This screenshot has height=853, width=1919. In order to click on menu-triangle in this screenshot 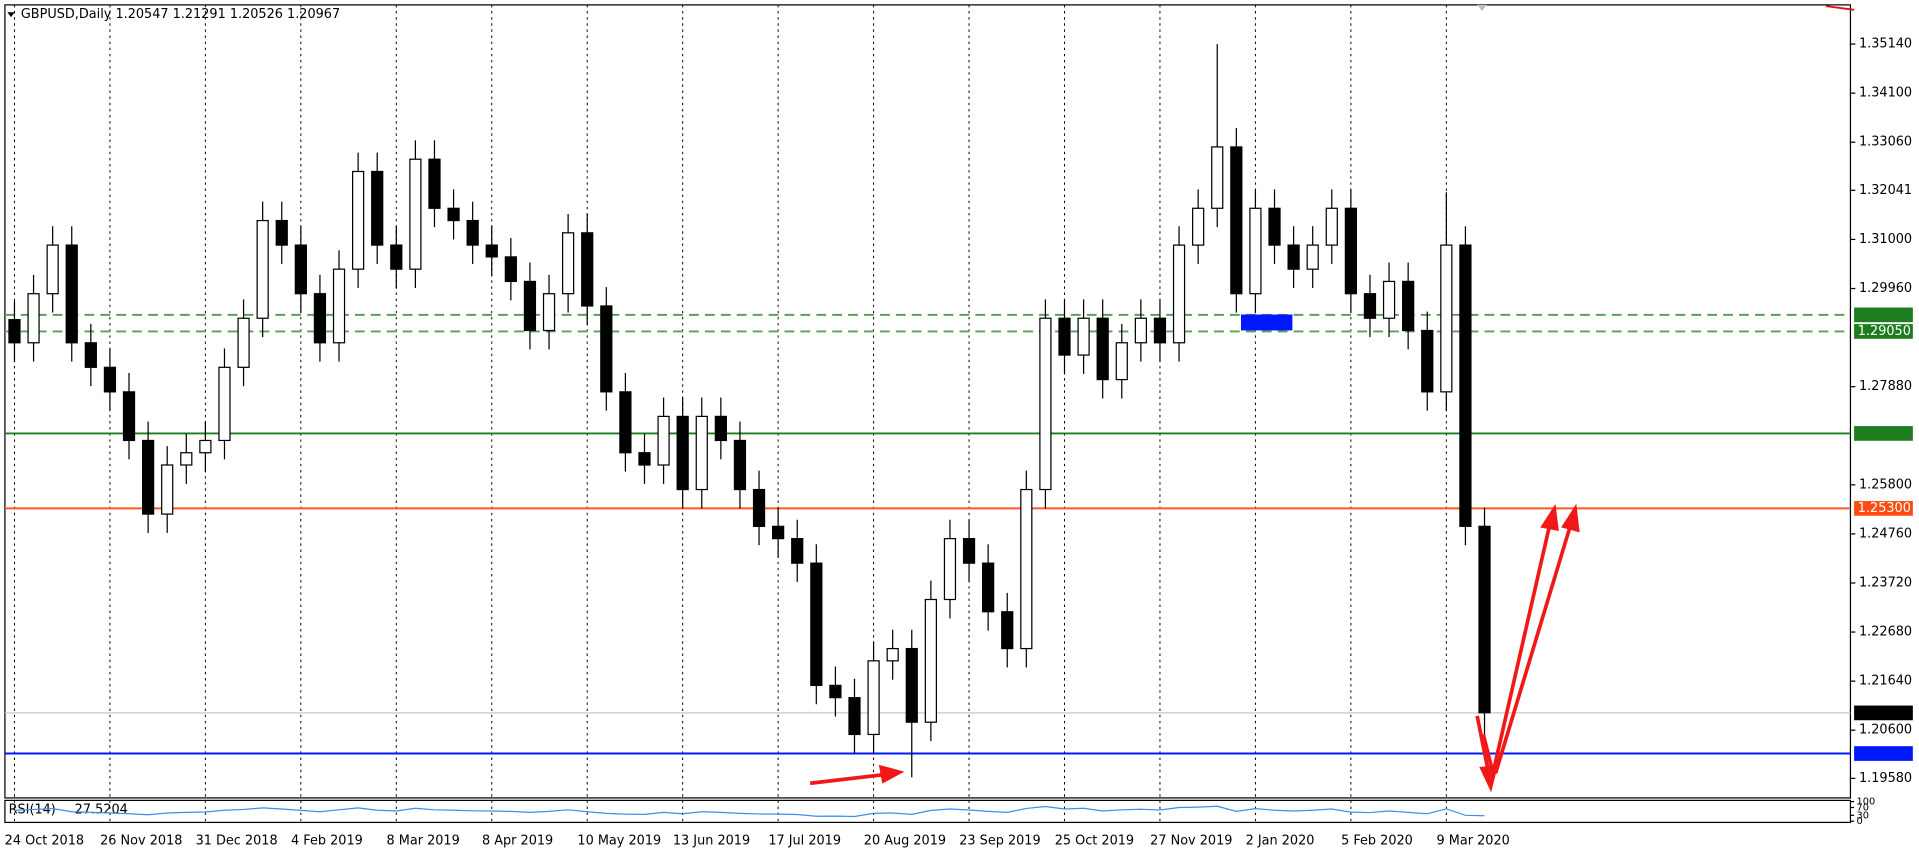, I will do `click(11, 15)`.